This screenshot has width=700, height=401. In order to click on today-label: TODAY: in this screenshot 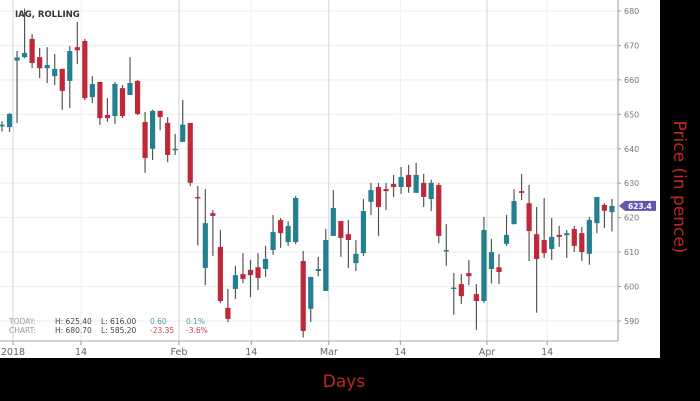, I will do `click(22, 321)`.